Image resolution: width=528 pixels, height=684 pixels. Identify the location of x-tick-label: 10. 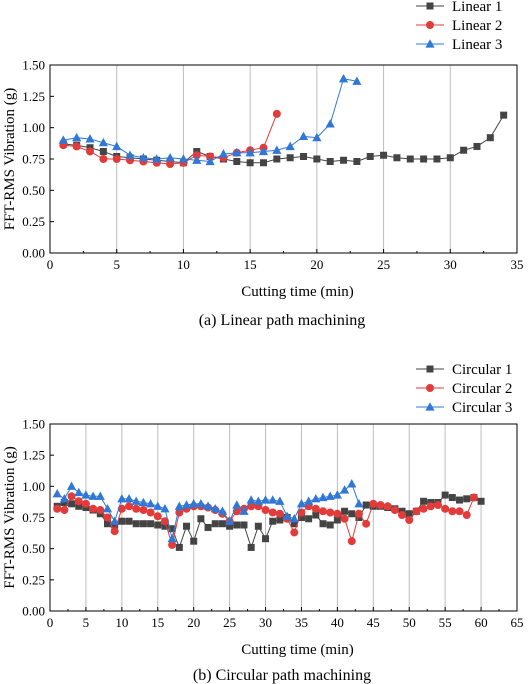
(121, 622).